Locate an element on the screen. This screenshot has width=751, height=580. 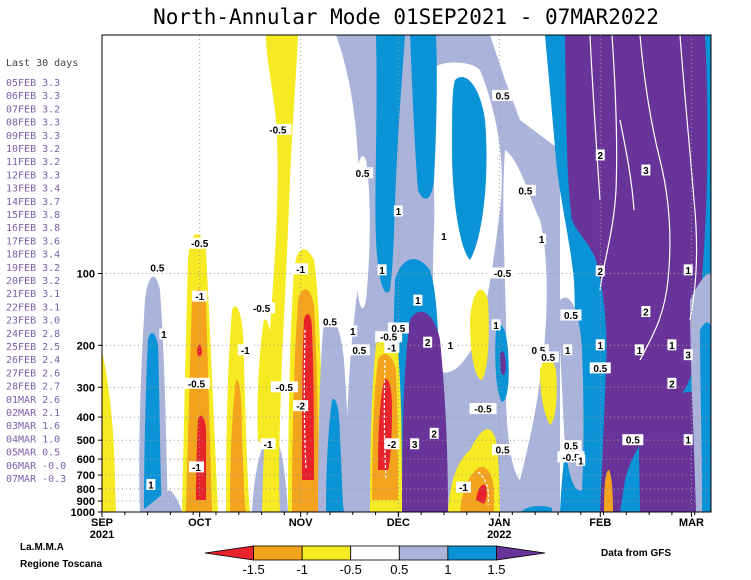
side-panel-row: 27FEB 2.6 is located at coordinates (33, 373).